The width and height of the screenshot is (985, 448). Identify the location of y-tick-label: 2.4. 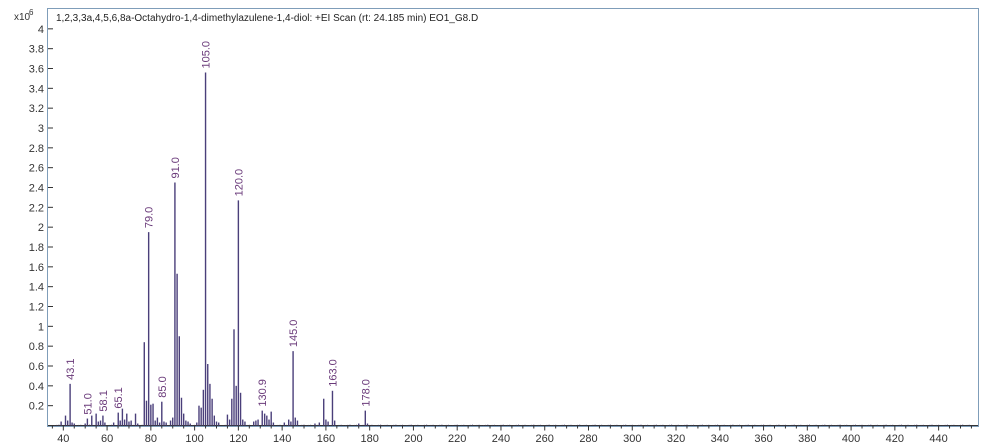
(36, 189).